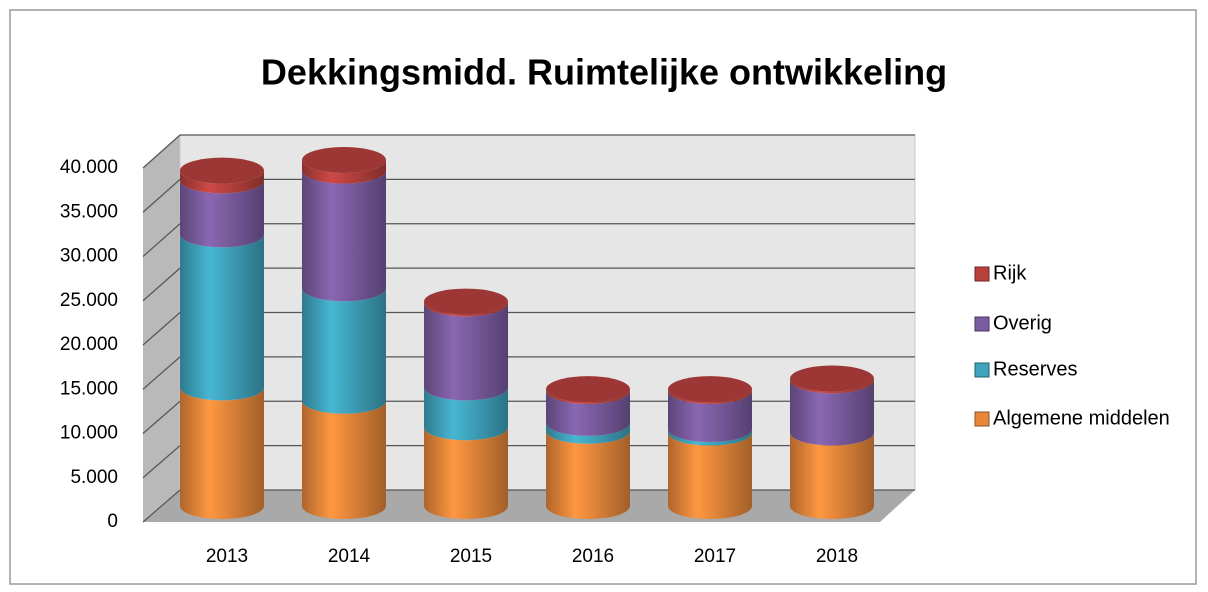 This screenshot has width=1208, height=592. I want to click on x-tick-label: 2015, so click(471, 556).